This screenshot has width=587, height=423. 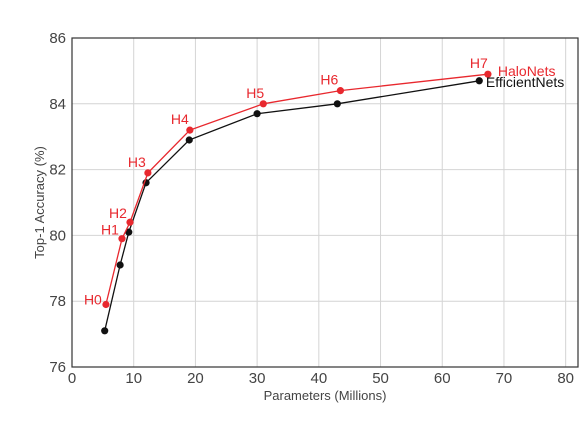 What do you see at coordinates (118, 213) in the screenshot?
I see `point-label: H2` at bounding box center [118, 213].